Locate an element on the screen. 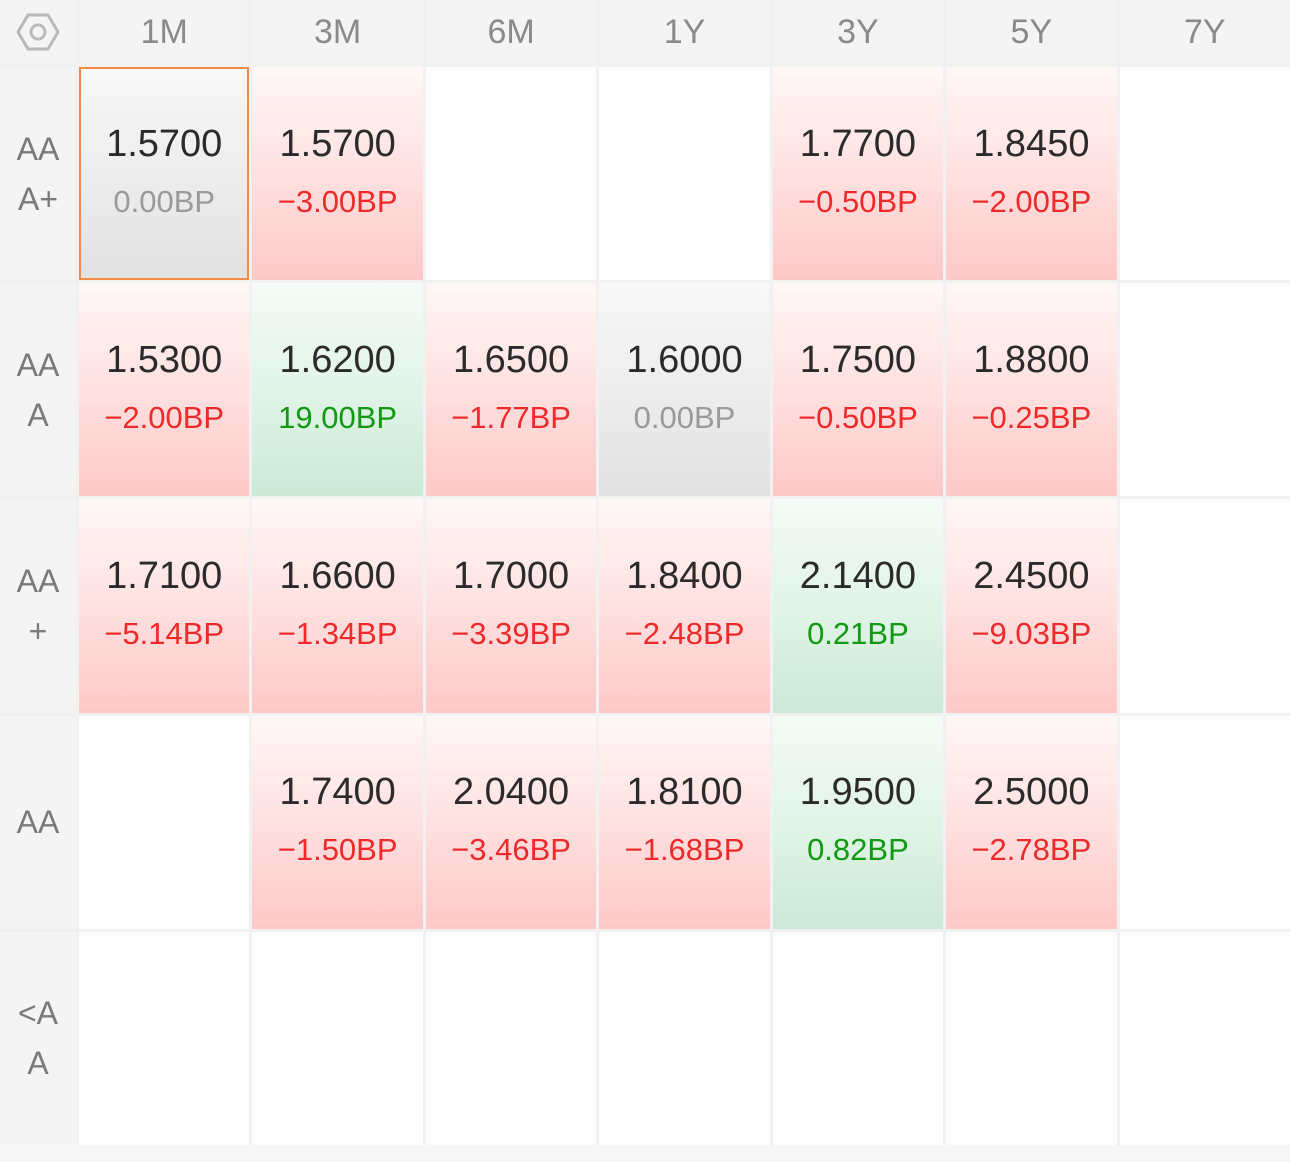 The height and width of the screenshot is (1162, 1290). rate-cell: 1.5300 −2.00BP is located at coordinates (164, 390).